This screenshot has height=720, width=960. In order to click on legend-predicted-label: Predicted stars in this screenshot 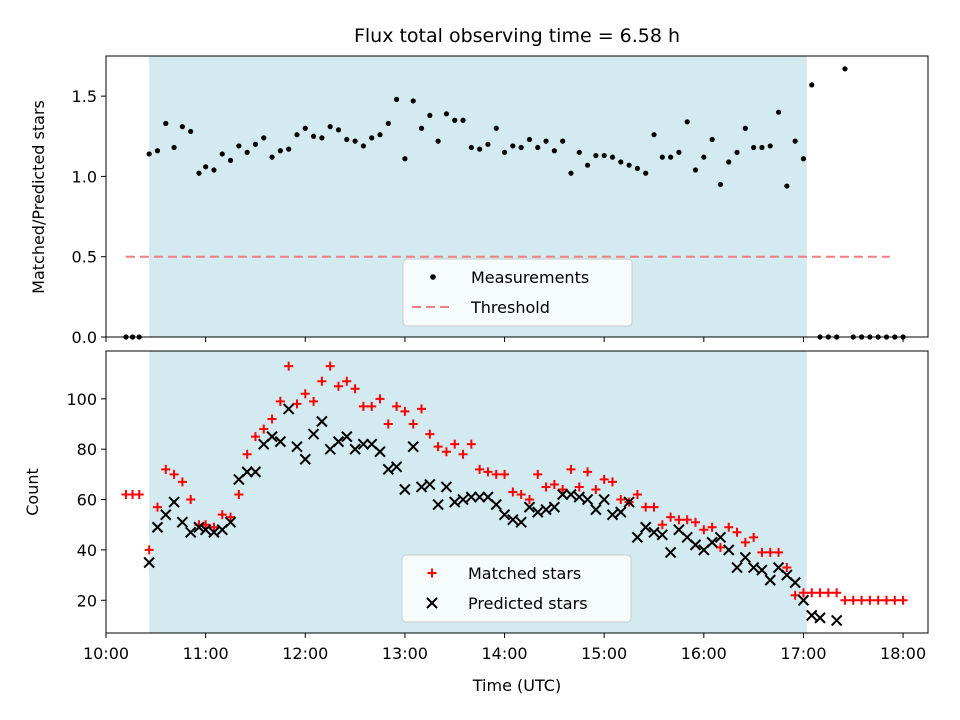, I will do `click(528, 603)`.